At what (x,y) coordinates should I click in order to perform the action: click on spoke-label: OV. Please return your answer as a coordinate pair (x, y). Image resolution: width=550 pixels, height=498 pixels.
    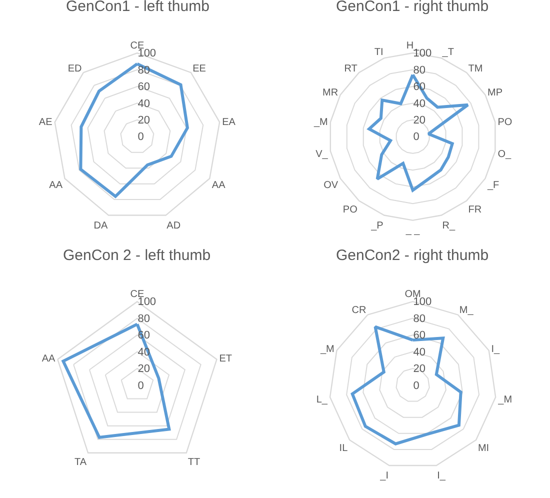
    Looking at the image, I should click on (331, 185).